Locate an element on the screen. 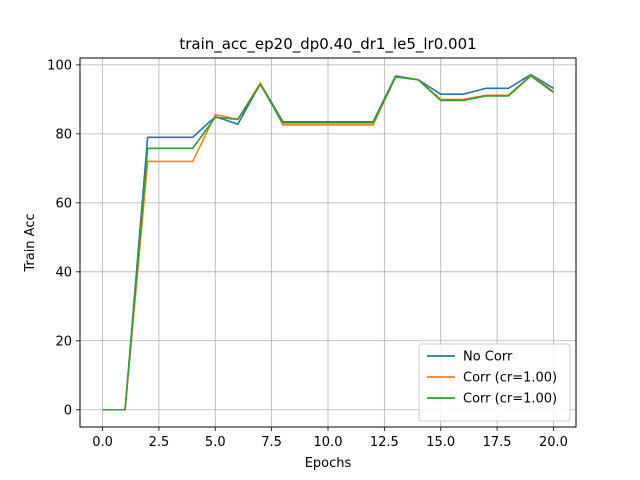 The image size is (640, 480). y-tick-label: 80 is located at coordinates (63, 134).